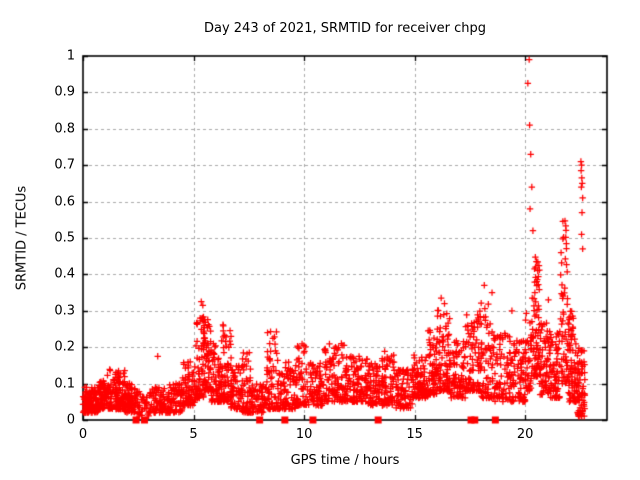 Image resolution: width=640 pixels, height=480 pixels. I want to click on y-tick-label: 0.8, so click(64, 129).